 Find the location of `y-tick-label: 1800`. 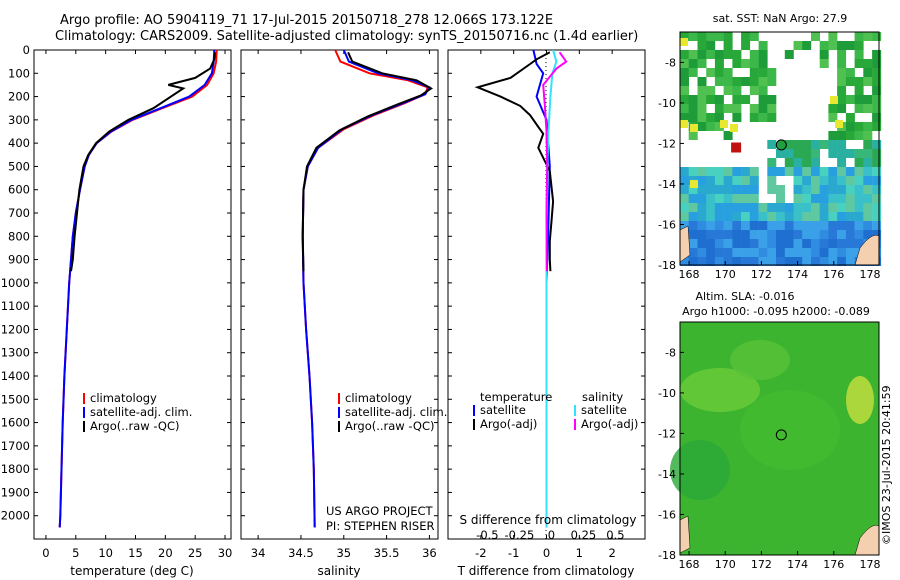

y-tick-label: 1800 is located at coordinates (15, 469).